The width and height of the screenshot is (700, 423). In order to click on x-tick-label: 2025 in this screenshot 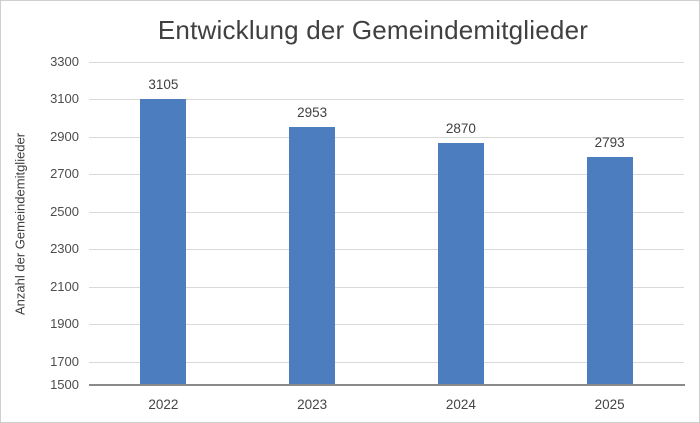, I will do `click(609, 404)`.